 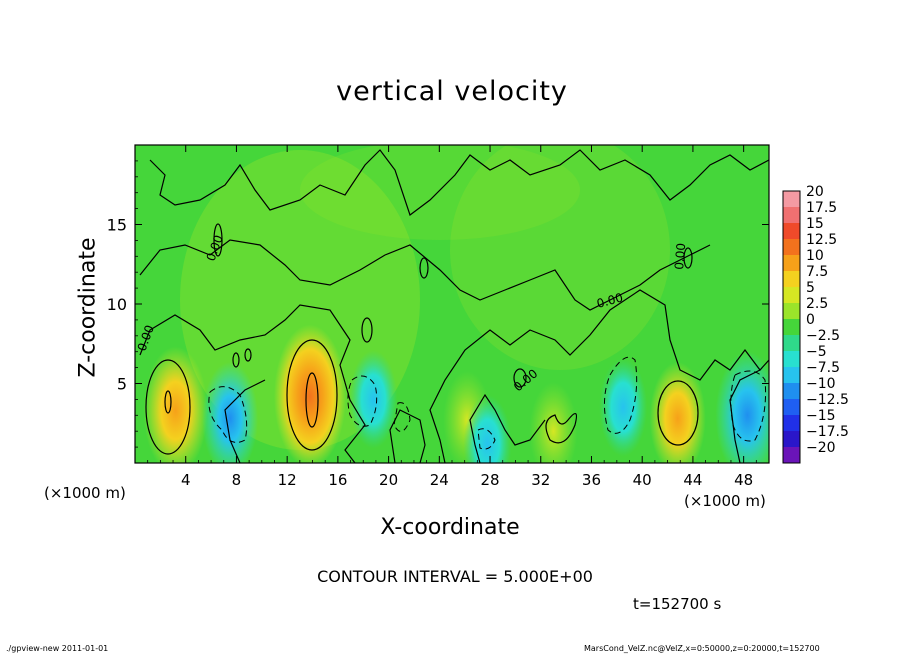 What do you see at coordinates (122, 384) in the screenshot?
I see `y-tick-label: 5` at bounding box center [122, 384].